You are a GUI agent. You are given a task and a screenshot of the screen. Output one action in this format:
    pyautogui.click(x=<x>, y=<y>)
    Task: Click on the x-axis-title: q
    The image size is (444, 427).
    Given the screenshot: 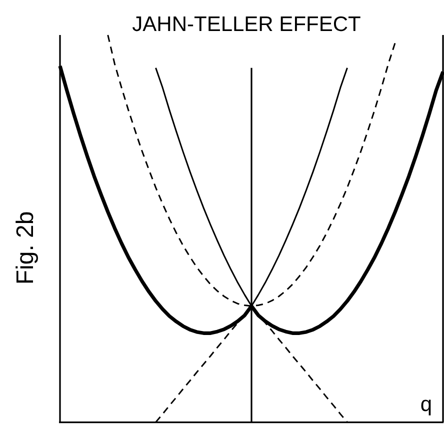 What is the action you would take?
    pyautogui.click(x=426, y=404)
    